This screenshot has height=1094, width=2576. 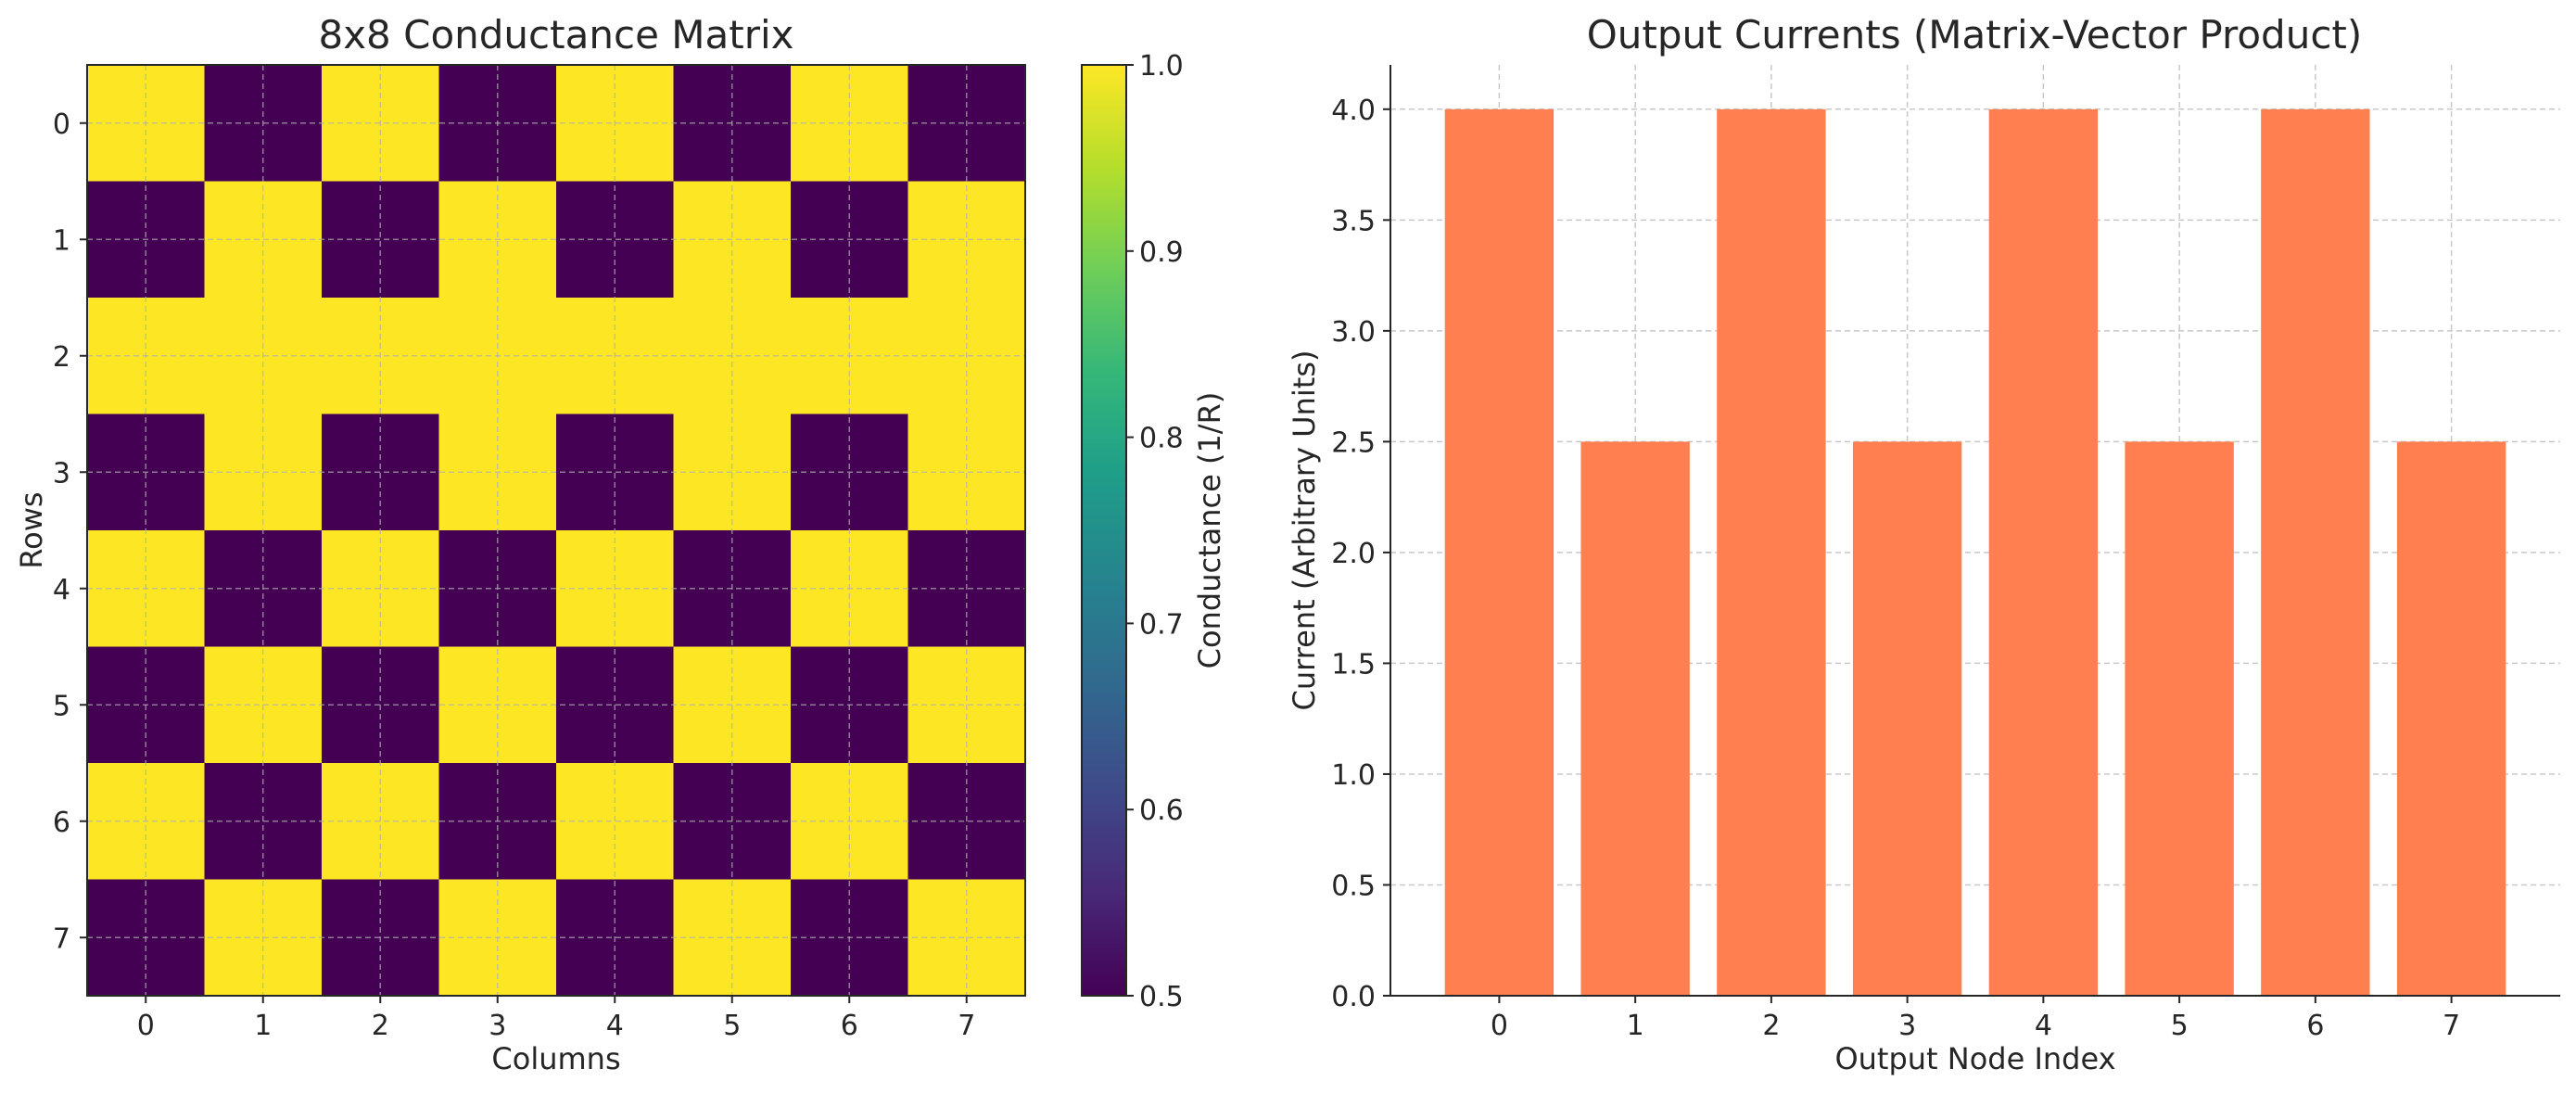 What do you see at coordinates (556, 1019) in the screenshot?
I see `heatmap-x-ticks: 0 1 2 3 4 5 6 7` at bounding box center [556, 1019].